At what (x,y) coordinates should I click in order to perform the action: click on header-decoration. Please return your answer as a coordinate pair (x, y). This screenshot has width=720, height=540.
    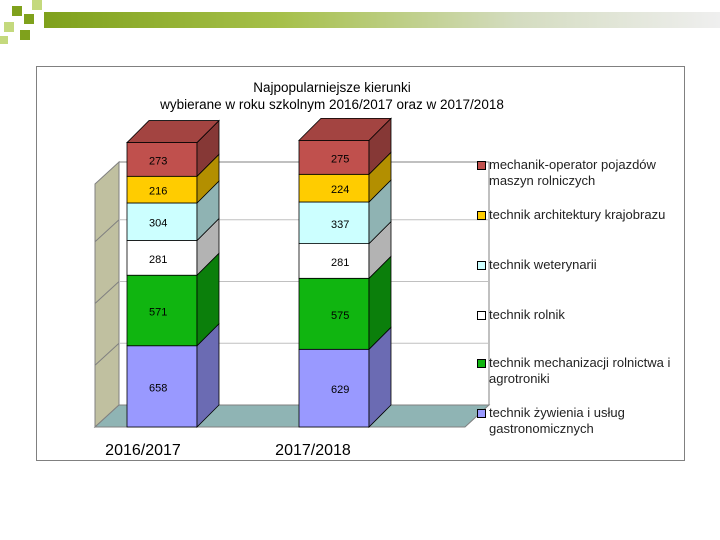
    Looking at the image, I should click on (360, 25).